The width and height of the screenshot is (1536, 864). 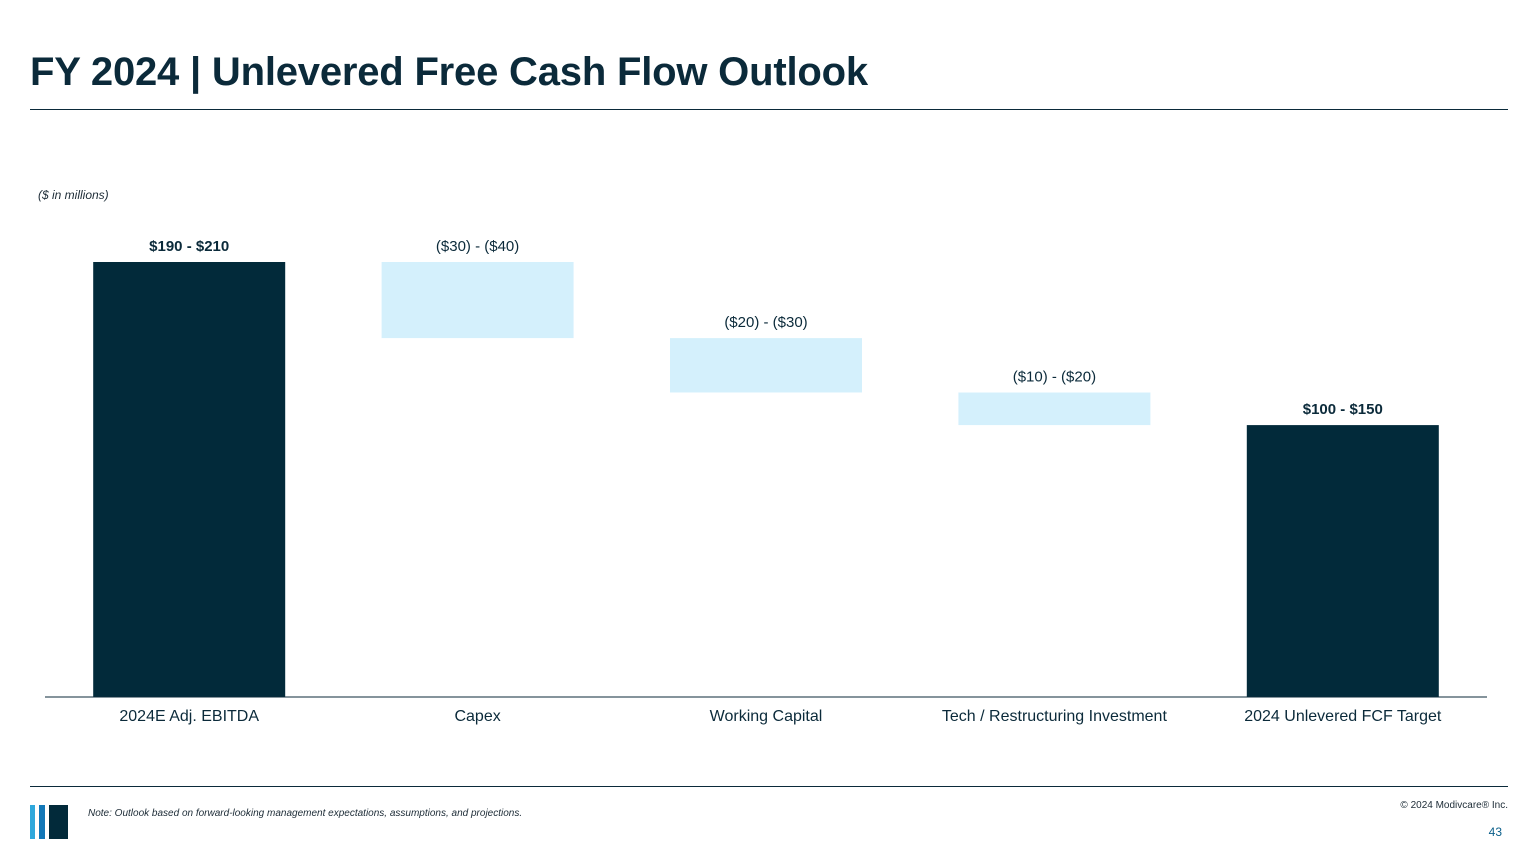 I want to click on data-label-4: ($10) - ($20), so click(x=1054, y=377).